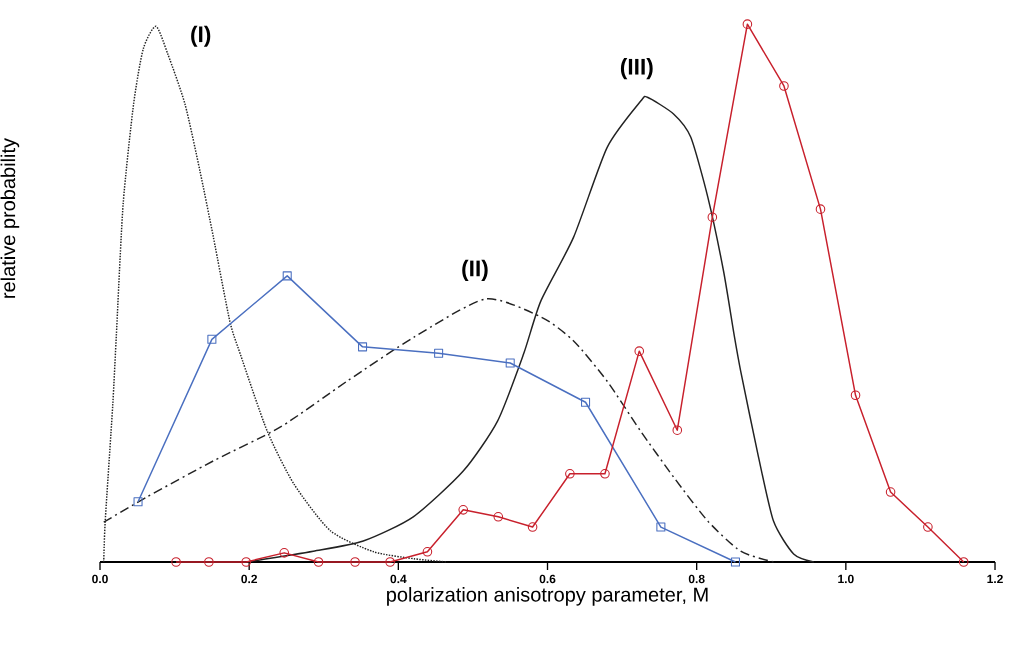 Image resolution: width=1012 pixels, height=654 pixels. Describe the element at coordinates (846, 579) in the screenshot. I see `x-tick-label: 1.0` at that location.